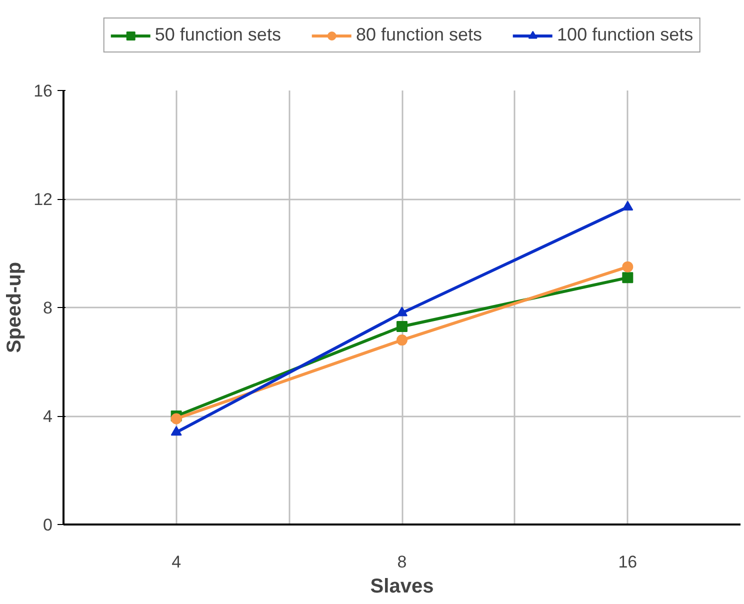  What do you see at coordinates (402, 562) in the screenshot?
I see `x-tick-label: 8` at bounding box center [402, 562].